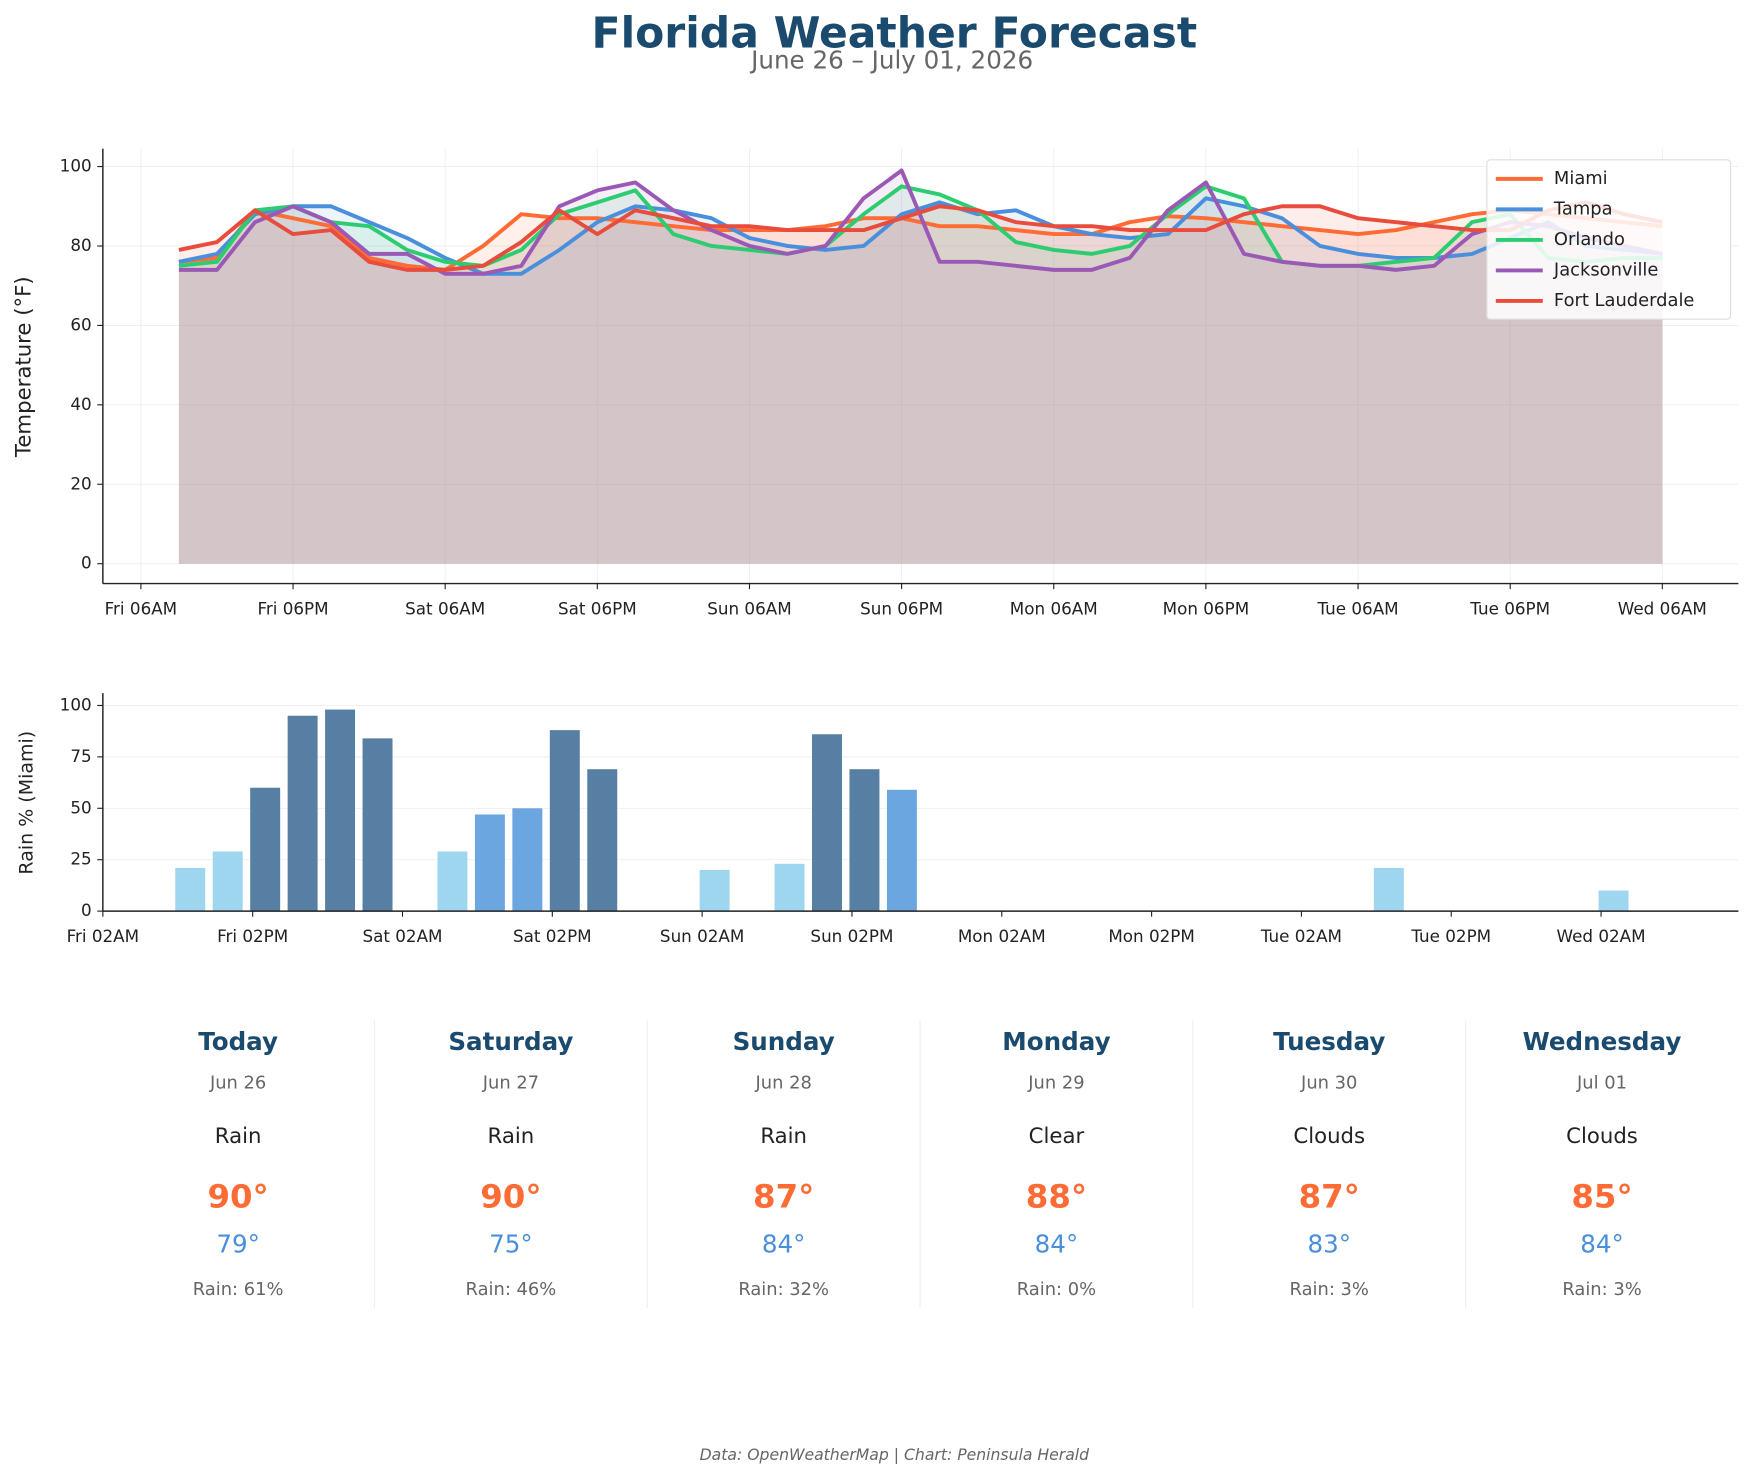 The width and height of the screenshot is (1744, 1474). Describe the element at coordinates (1509, 608) in the screenshot. I see `x-tick-label: Tue 06PM` at that location.